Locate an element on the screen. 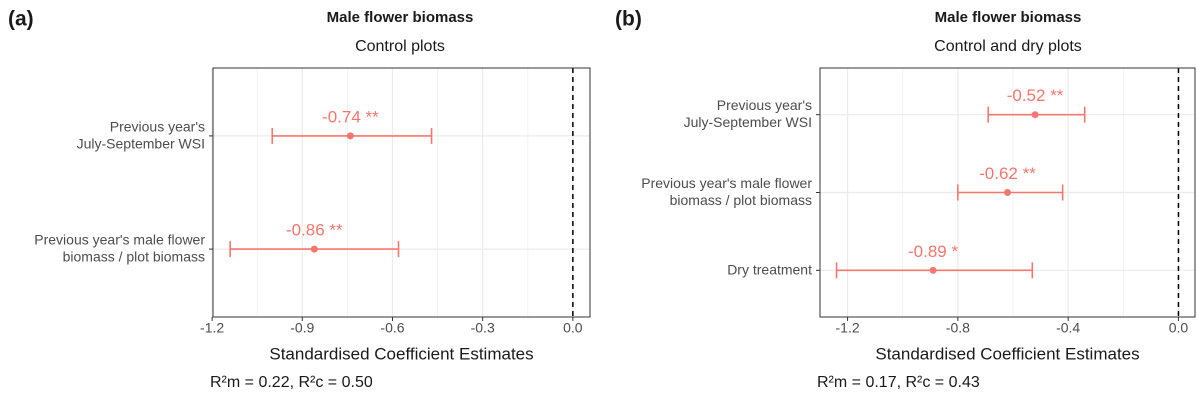  x-tick-label: -0.9 is located at coordinates (302, 328).